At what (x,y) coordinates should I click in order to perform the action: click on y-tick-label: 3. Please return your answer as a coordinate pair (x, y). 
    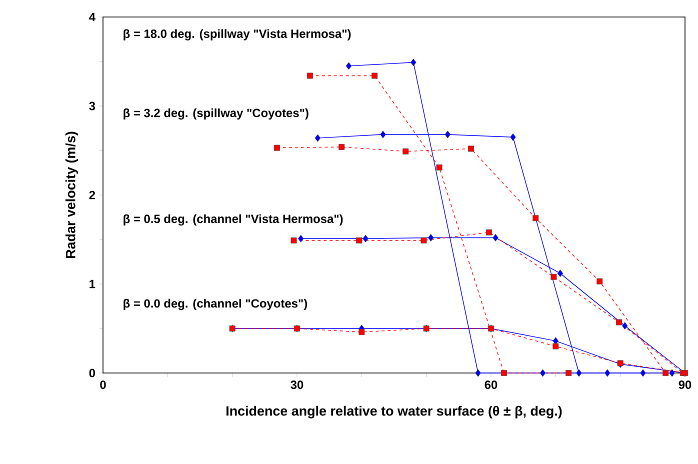
    Looking at the image, I should click on (92, 106).